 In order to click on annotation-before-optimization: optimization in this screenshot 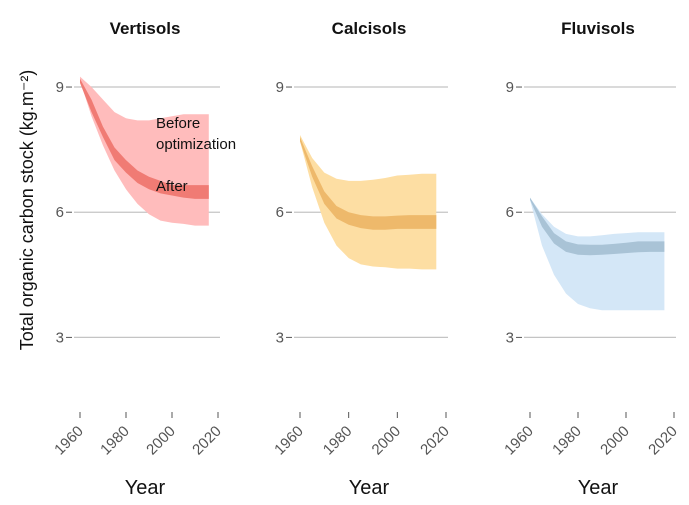, I will do `click(196, 144)`.